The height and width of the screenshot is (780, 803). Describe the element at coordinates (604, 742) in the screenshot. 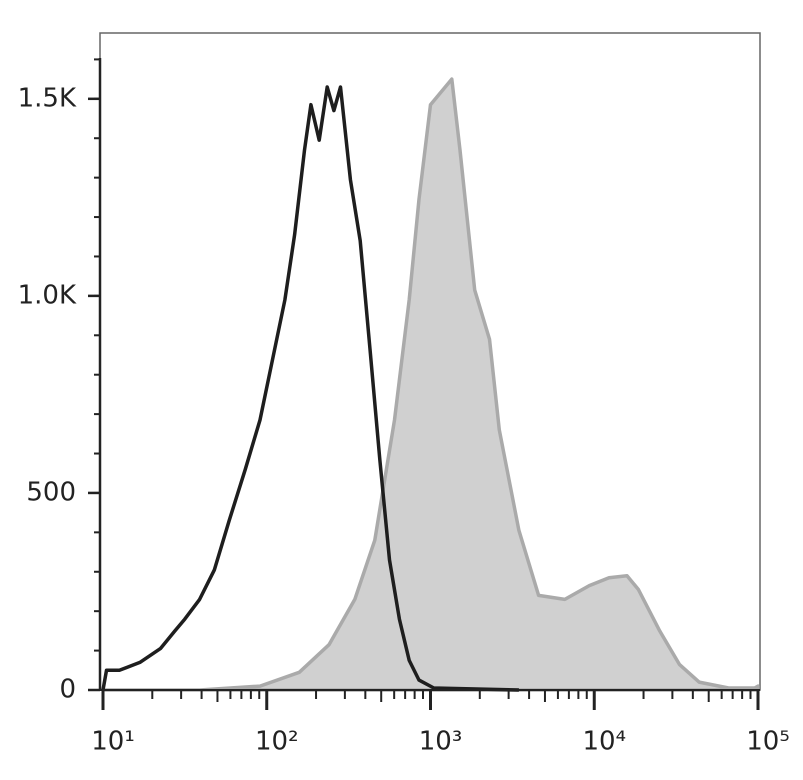

I see `x-tick-label: 10⁴` at that location.